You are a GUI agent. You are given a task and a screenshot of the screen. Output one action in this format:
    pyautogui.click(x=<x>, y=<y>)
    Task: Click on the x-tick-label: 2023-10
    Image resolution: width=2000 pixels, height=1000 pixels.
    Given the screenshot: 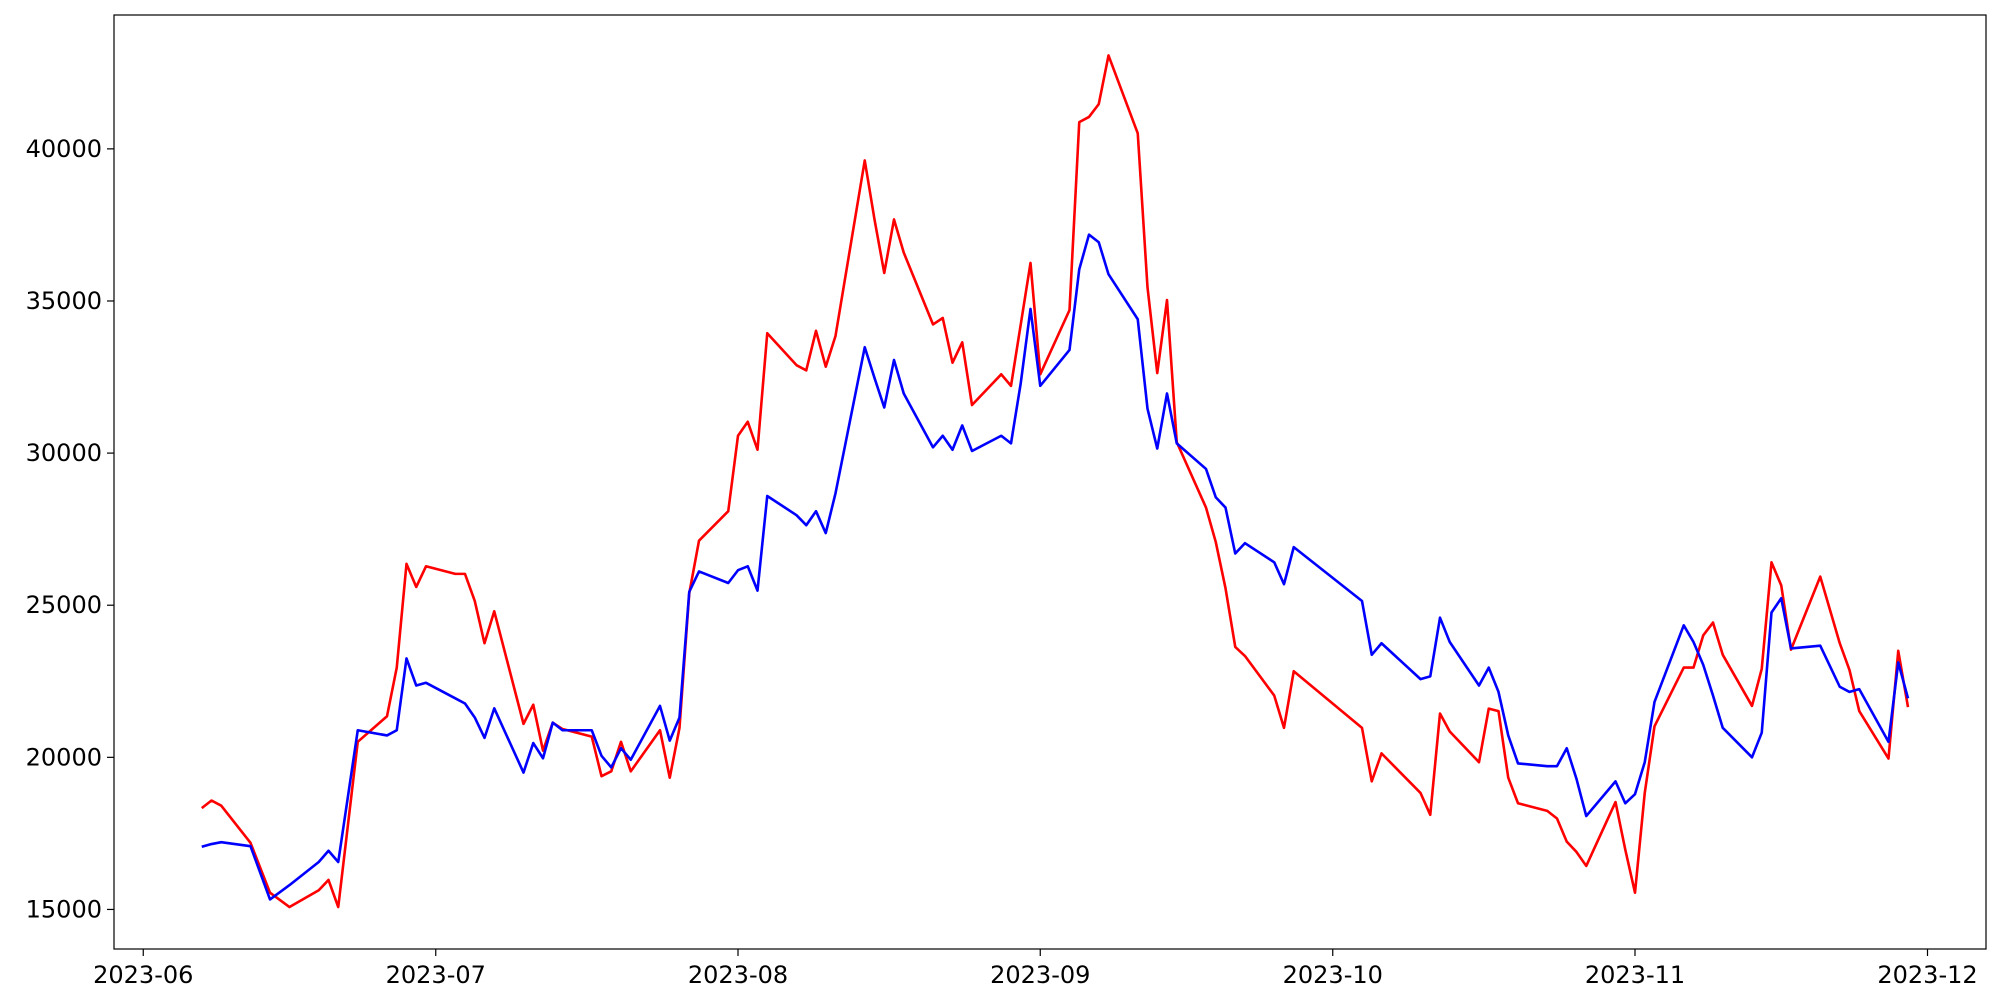 What is the action you would take?
    pyautogui.click(x=1333, y=975)
    